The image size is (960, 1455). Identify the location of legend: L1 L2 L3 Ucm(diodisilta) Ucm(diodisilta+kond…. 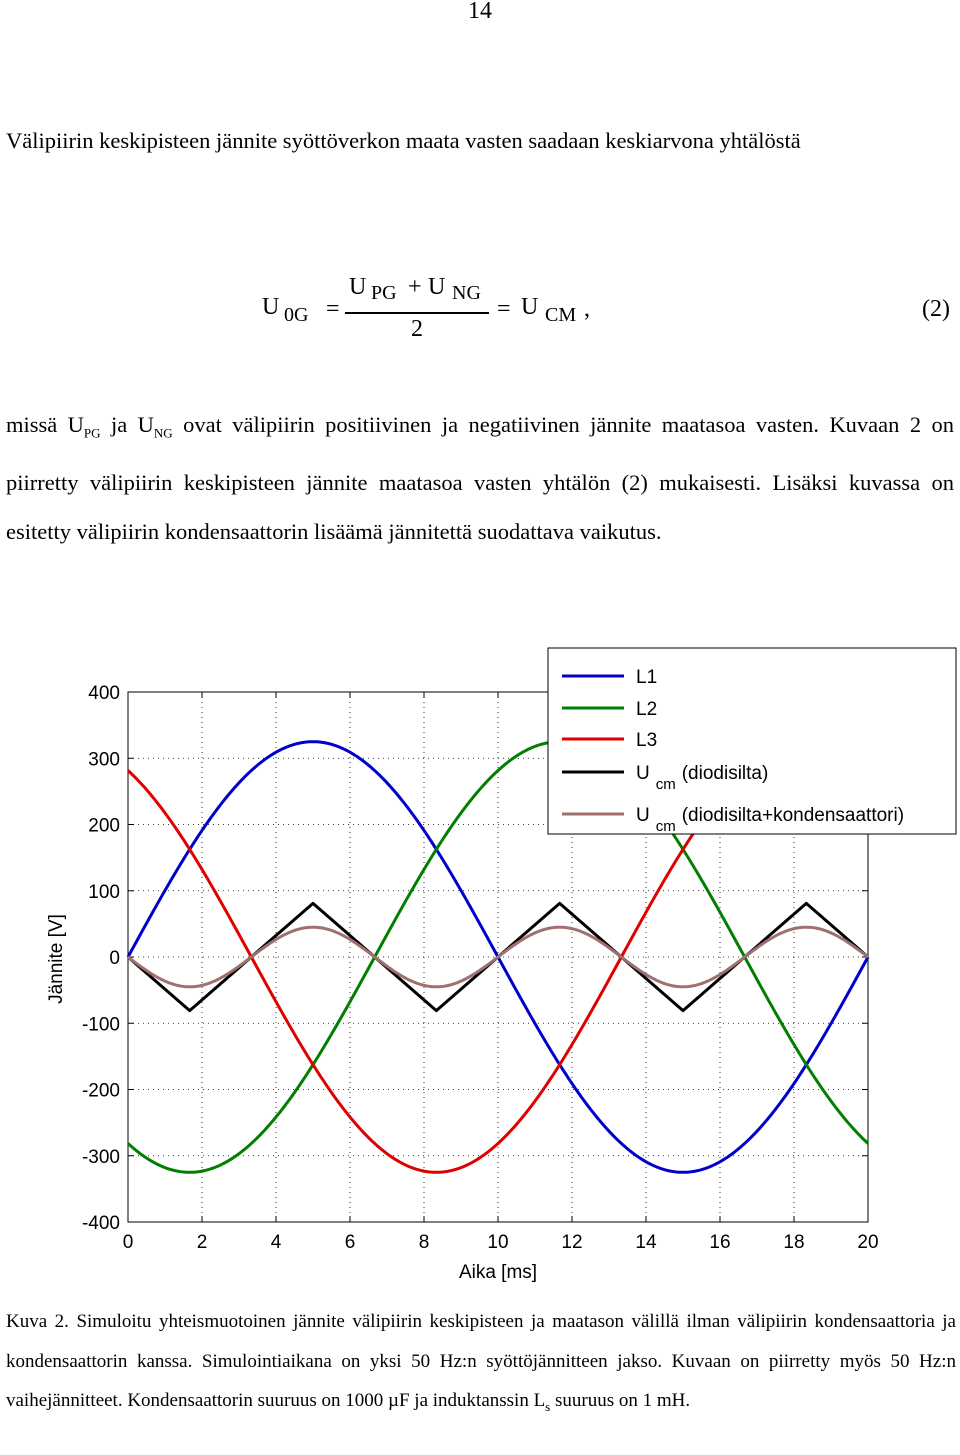
(752, 741).